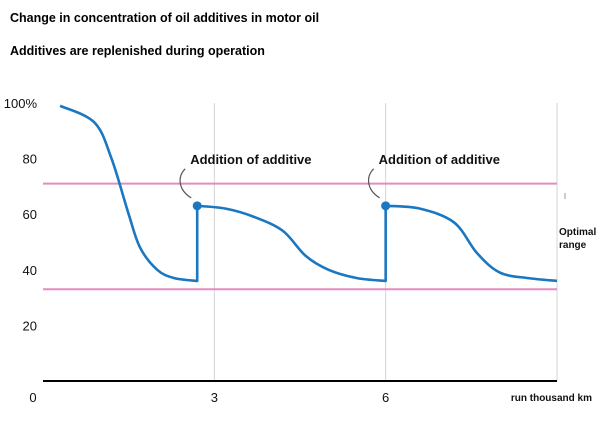 The height and width of the screenshot is (433, 600). Describe the element at coordinates (214, 397) in the screenshot. I see `x-tick-label: 3` at that location.